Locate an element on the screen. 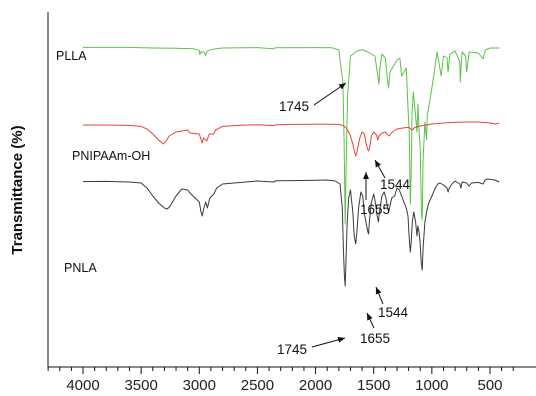  x-axis-ticks: 4000 3500 3000 2500 2000 1500 1000 500 is located at coordinates (280, 380).